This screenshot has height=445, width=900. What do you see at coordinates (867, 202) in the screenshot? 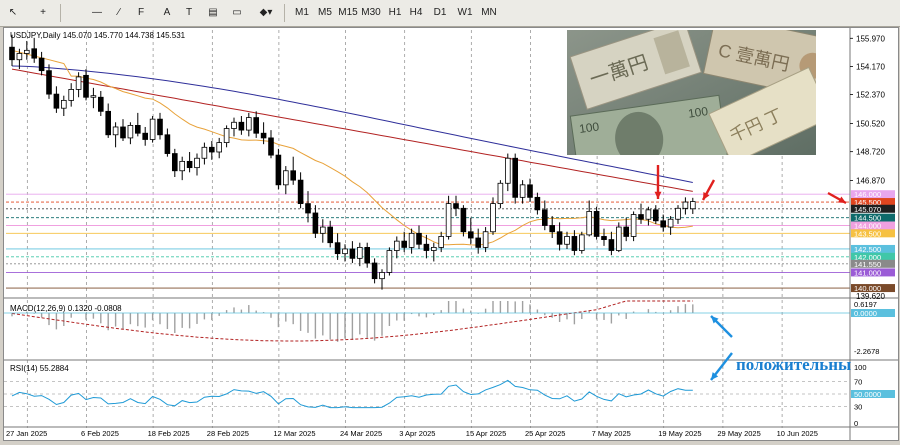
I see `level-label-text: 145.500` at bounding box center [867, 202].